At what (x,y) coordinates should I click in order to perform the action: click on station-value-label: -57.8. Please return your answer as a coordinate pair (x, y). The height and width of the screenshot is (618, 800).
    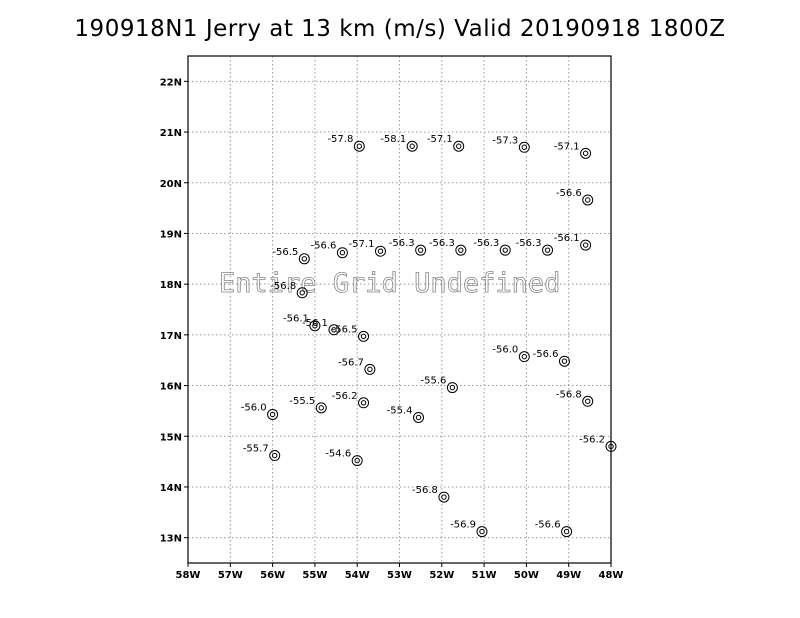
    Looking at the image, I should click on (340, 139).